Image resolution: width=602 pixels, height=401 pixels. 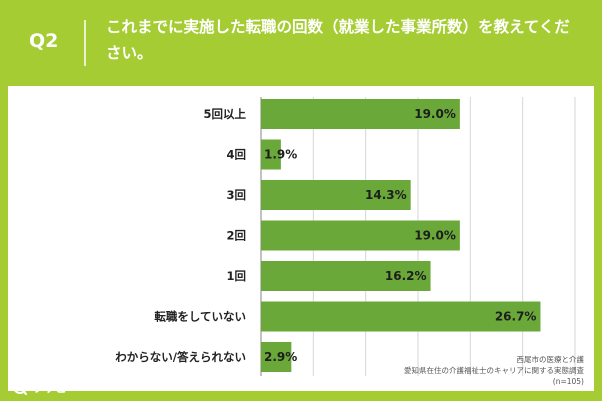 I want to click on header-divider, so click(x=85, y=43).